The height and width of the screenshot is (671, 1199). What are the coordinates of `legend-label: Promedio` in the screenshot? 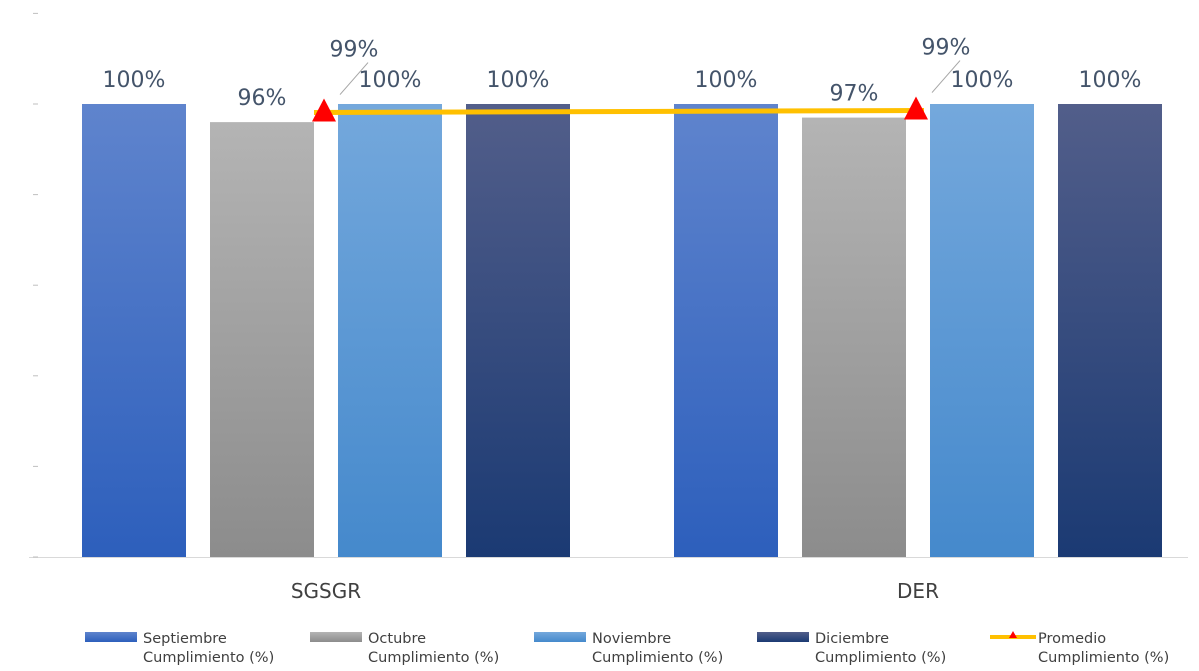 It's located at (1072, 639).